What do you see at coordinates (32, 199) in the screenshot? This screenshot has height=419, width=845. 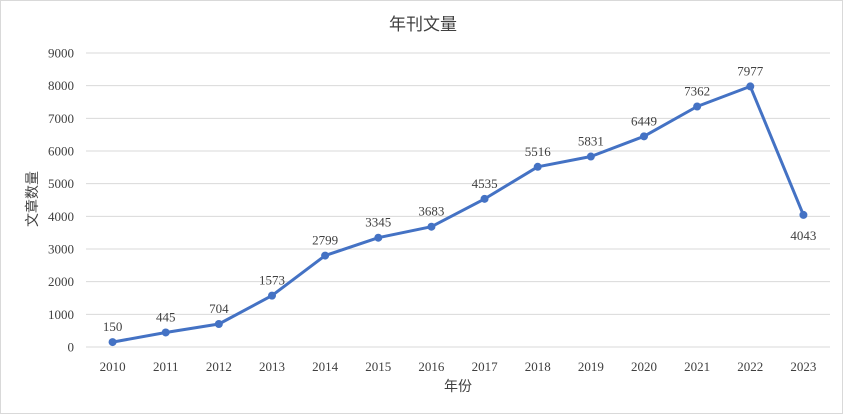 I see `y-axis-title: 文章数量` at bounding box center [32, 199].